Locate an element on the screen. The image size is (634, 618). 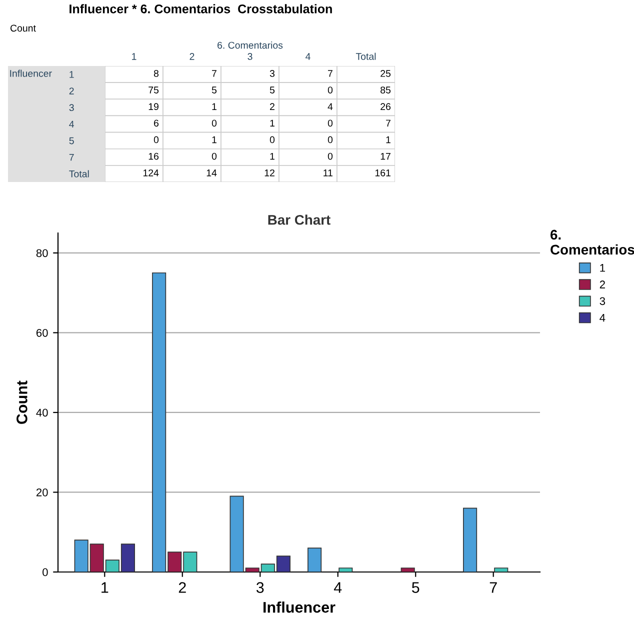
x-tick-label: 5 is located at coordinates (416, 587).